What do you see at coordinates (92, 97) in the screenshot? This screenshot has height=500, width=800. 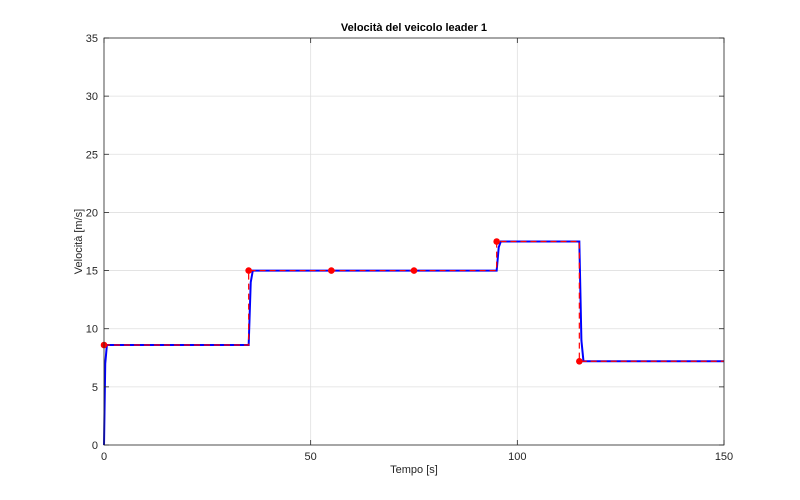 I see `y-tick-label: 30` at bounding box center [92, 97].